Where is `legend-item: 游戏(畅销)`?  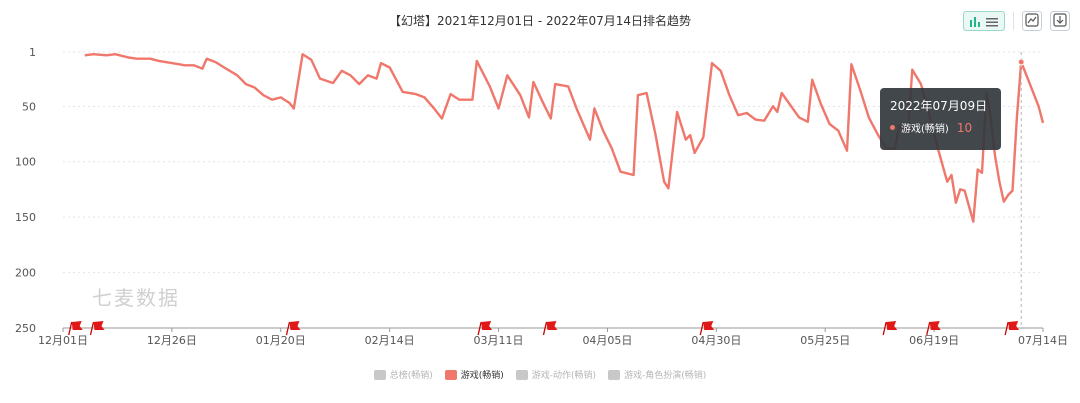 legend-item: 游戏(畅销) is located at coordinates (474, 374).